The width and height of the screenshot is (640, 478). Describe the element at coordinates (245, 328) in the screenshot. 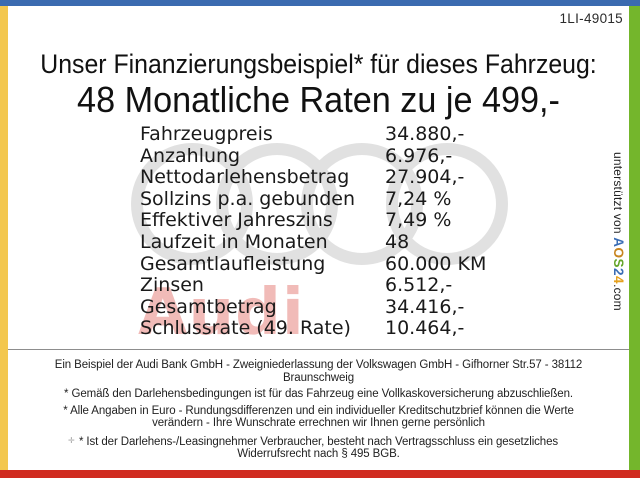

I see `row-label: Schlussrate (49. Rate)` at that location.